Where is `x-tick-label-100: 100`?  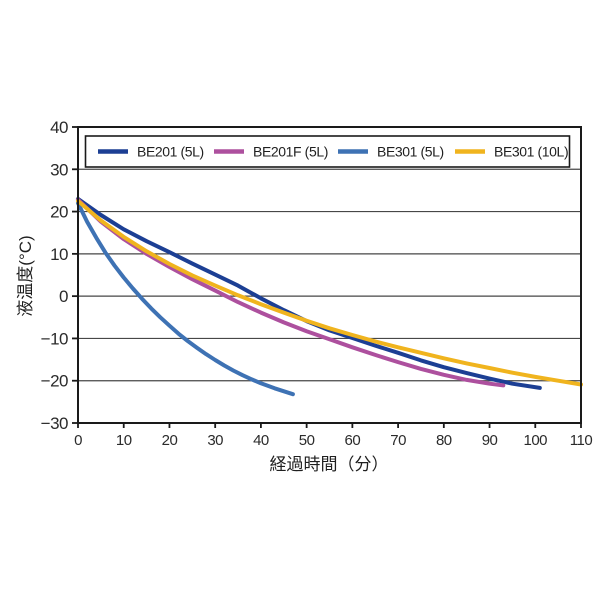 x-tick-label-100: 100 is located at coordinates (536, 440).